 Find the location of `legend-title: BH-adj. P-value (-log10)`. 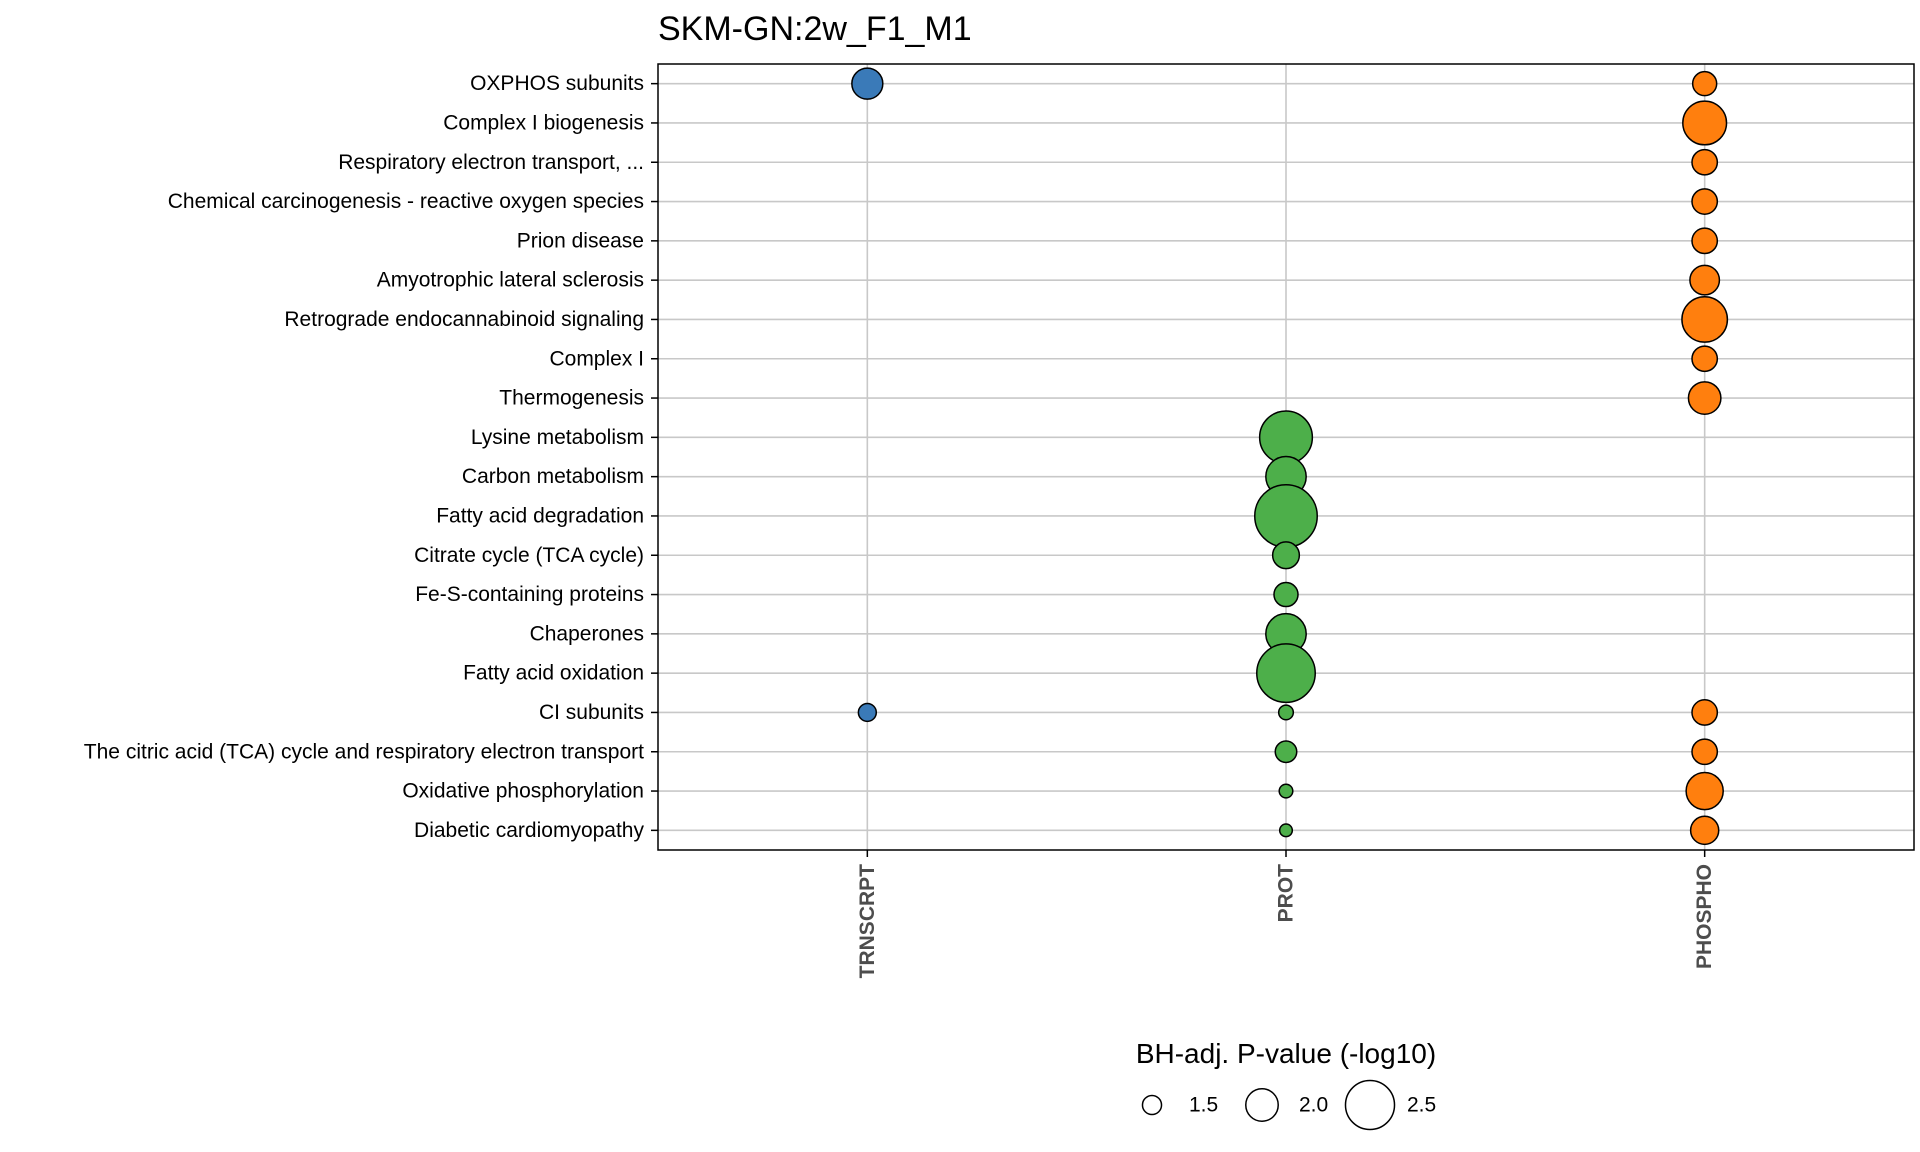

legend-title: BH-adj. P-value (-log10) is located at coordinates (1286, 1053).